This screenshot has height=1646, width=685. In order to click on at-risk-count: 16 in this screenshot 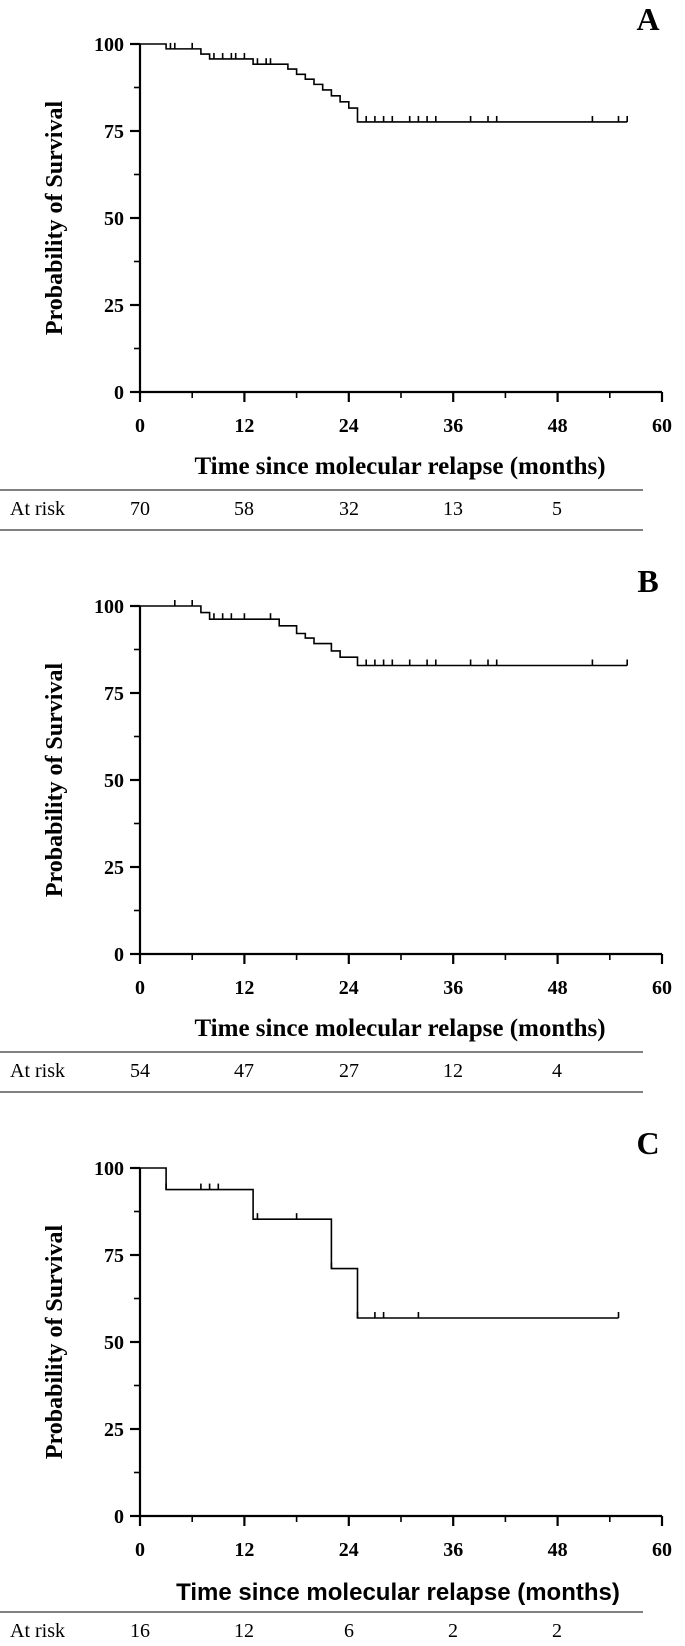, I will do `click(140, 1631)`.